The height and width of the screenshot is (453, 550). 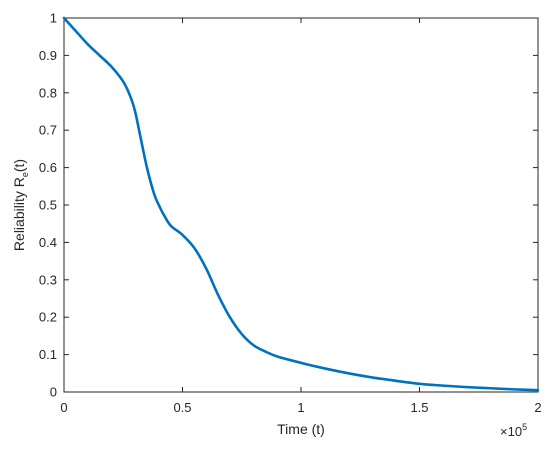 I want to click on y-tick-label: 0.7, so click(x=48, y=130).